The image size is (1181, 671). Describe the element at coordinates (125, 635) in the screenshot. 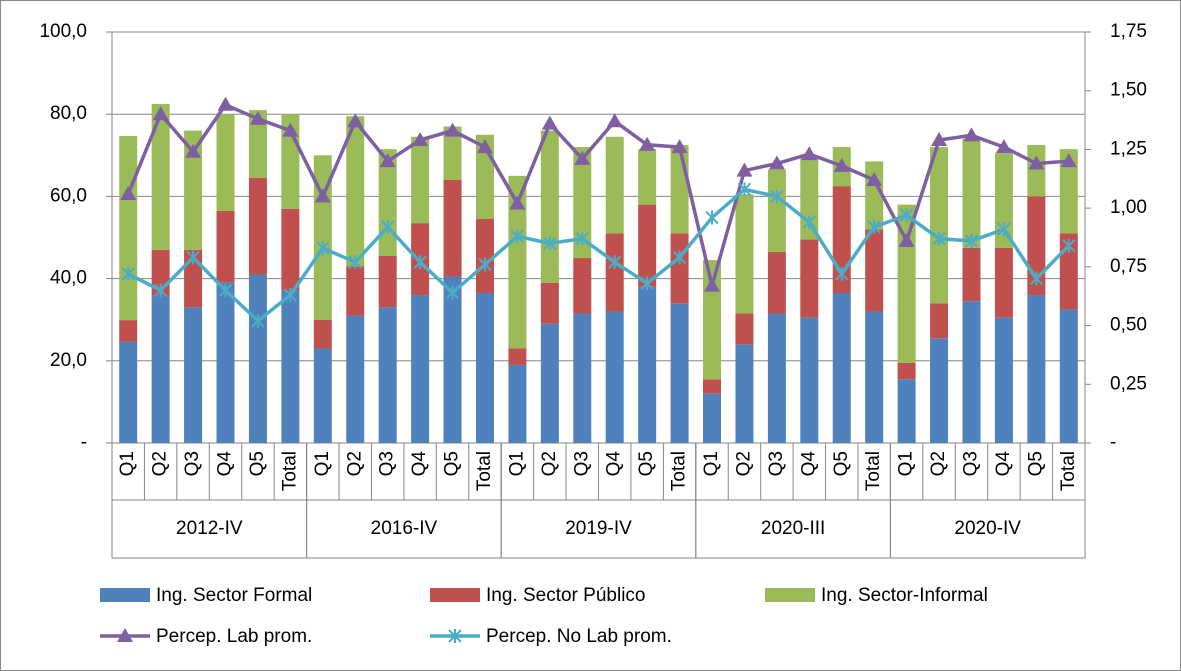

I see `legend-marker` at that location.